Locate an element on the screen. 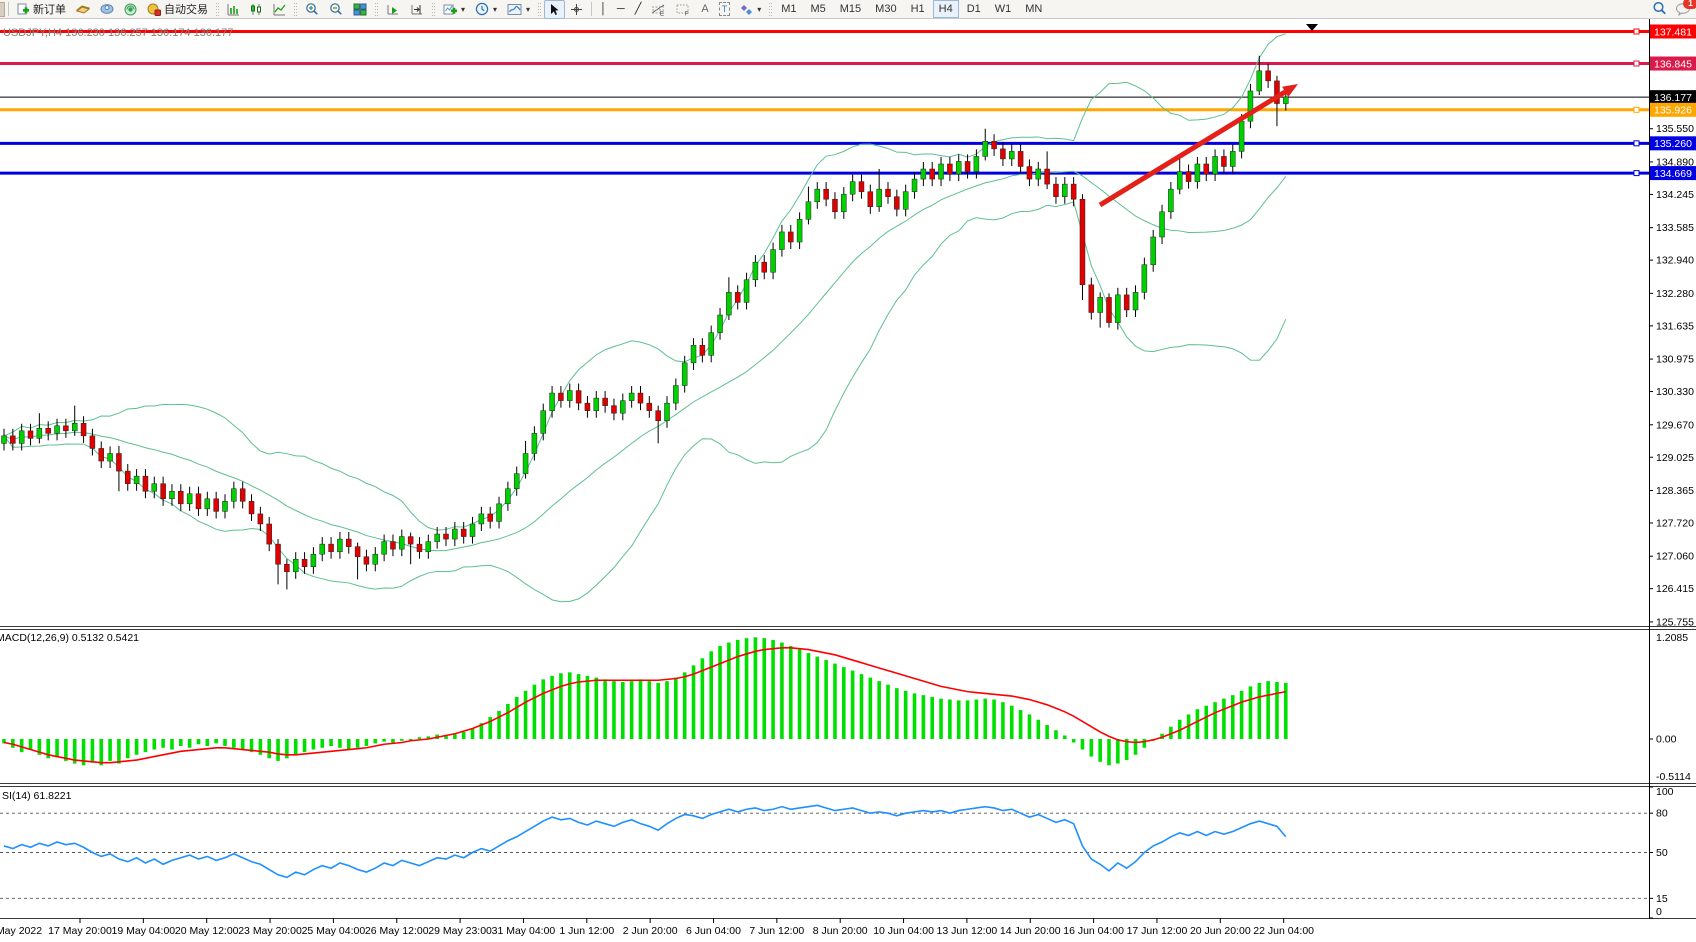 The width and height of the screenshot is (1696, 942). trend-arrow is located at coordinates (1192, 148).